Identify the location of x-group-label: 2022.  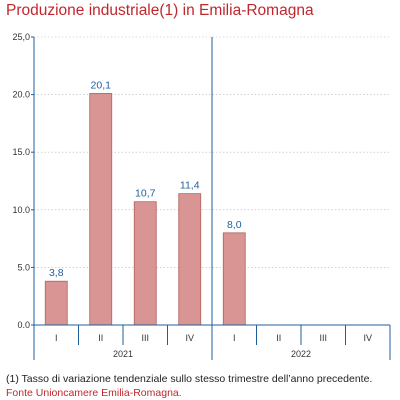
(301, 354).